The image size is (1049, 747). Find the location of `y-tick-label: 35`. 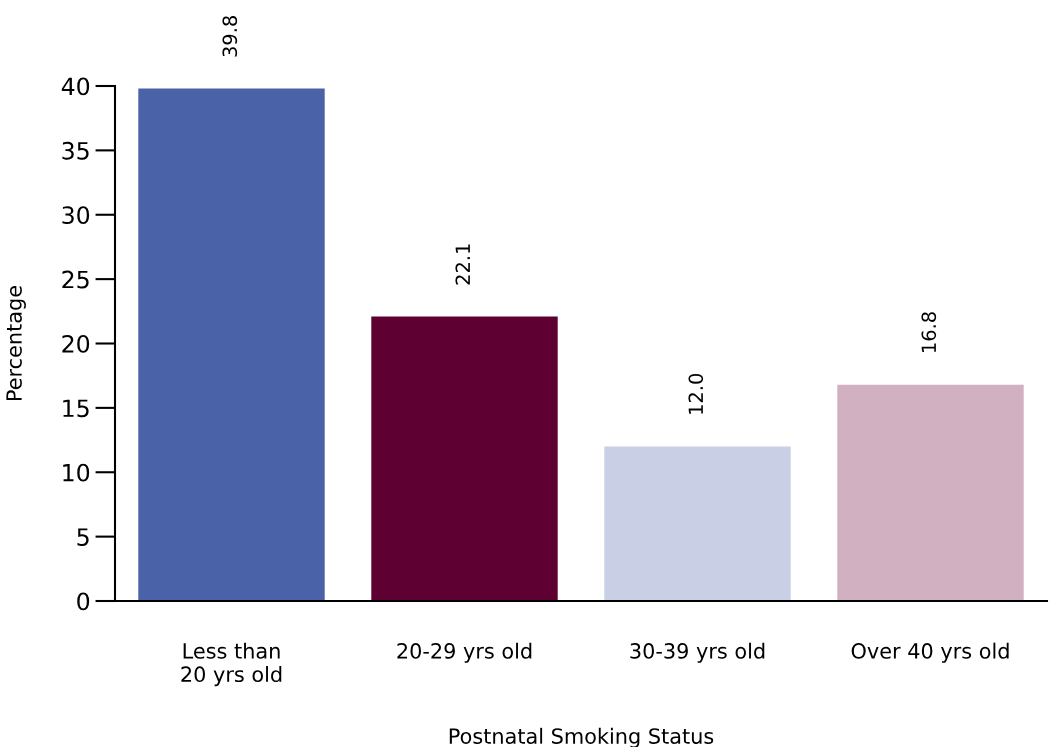

y-tick-label: 35 is located at coordinates (75, 150).